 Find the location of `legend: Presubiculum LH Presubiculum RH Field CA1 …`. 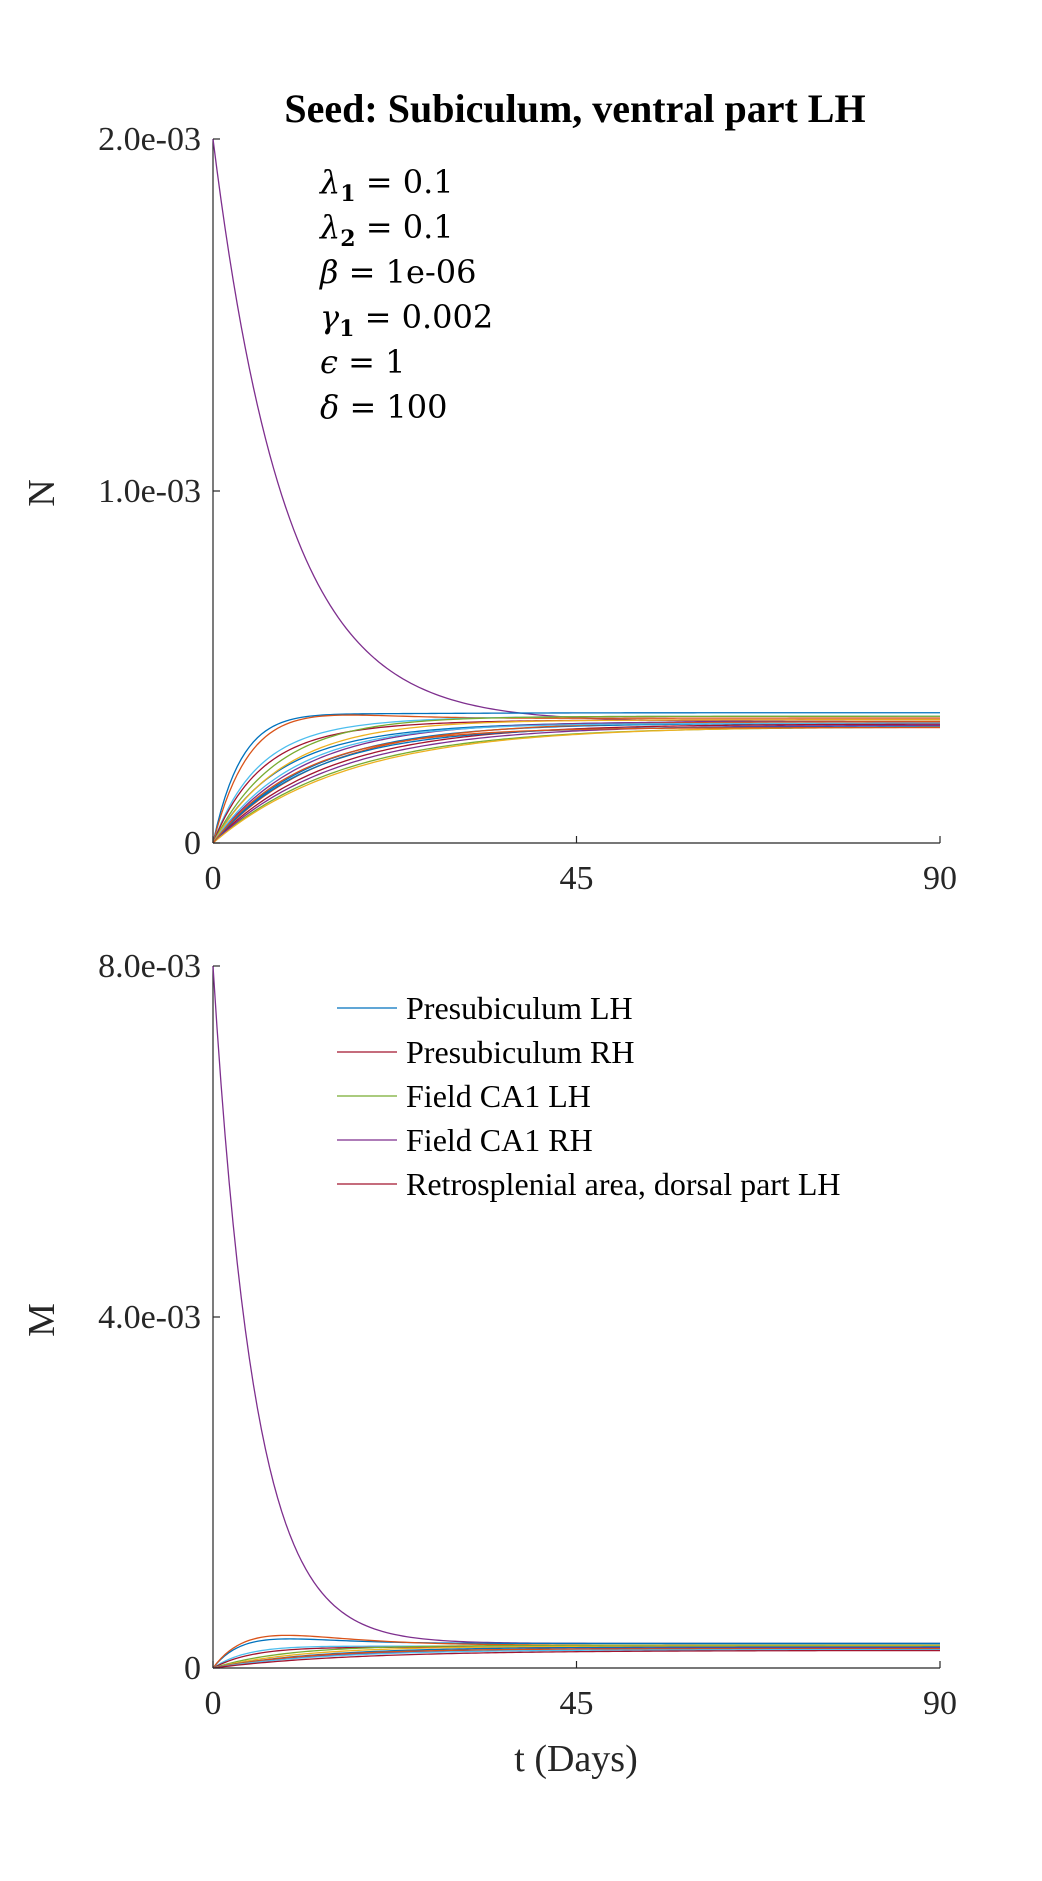

legend: Presubiculum LH Presubiculum RH Field CA1 … is located at coordinates (589, 1096).